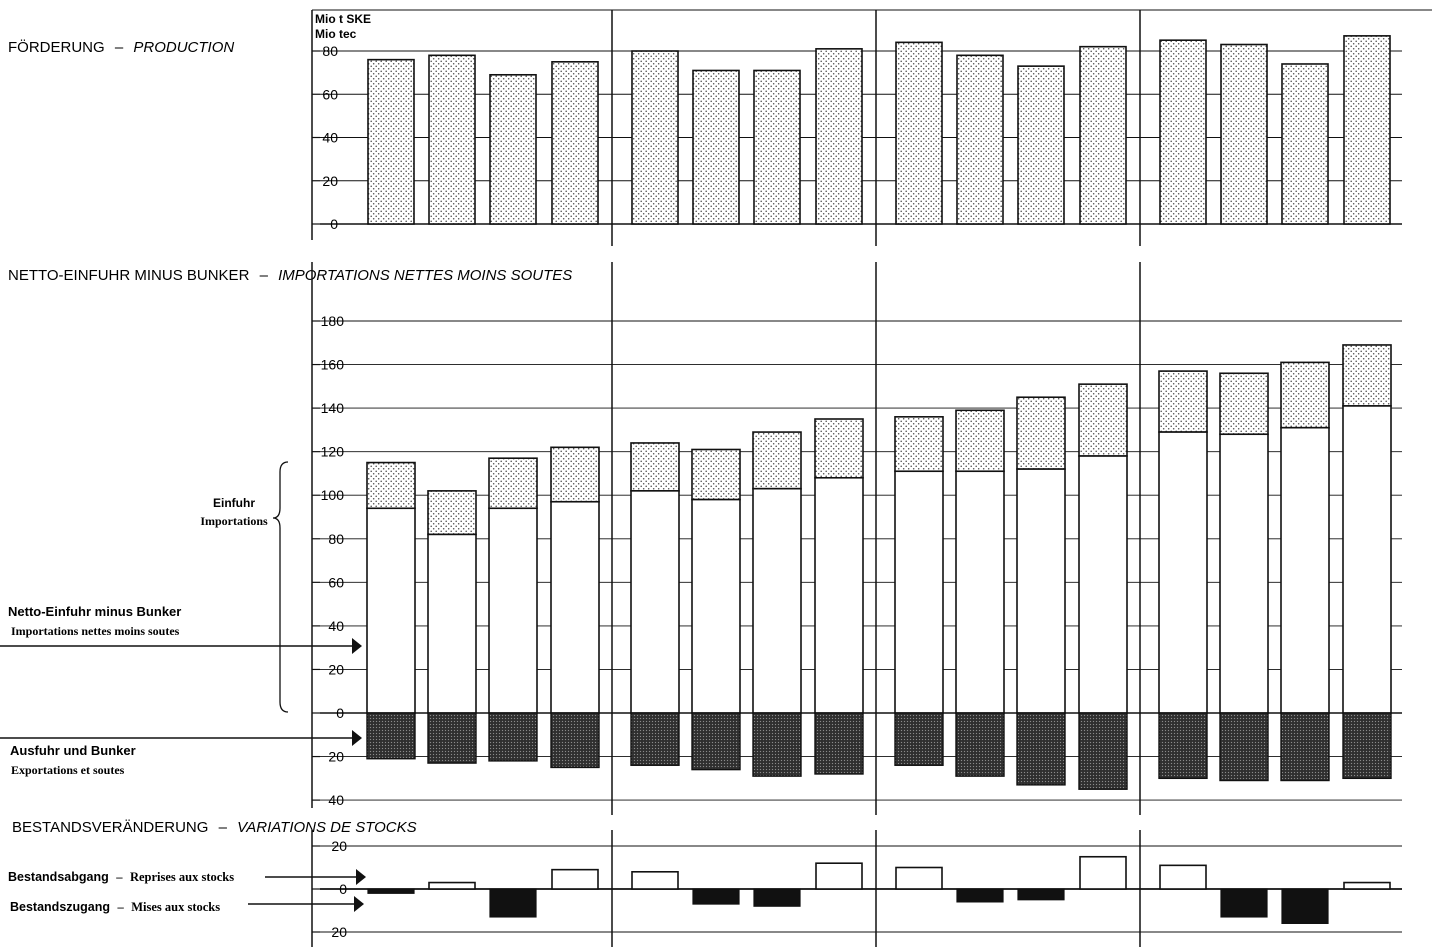  Describe the element at coordinates (359, 904) in the screenshot. I see `zugang-arrow-head` at that location.